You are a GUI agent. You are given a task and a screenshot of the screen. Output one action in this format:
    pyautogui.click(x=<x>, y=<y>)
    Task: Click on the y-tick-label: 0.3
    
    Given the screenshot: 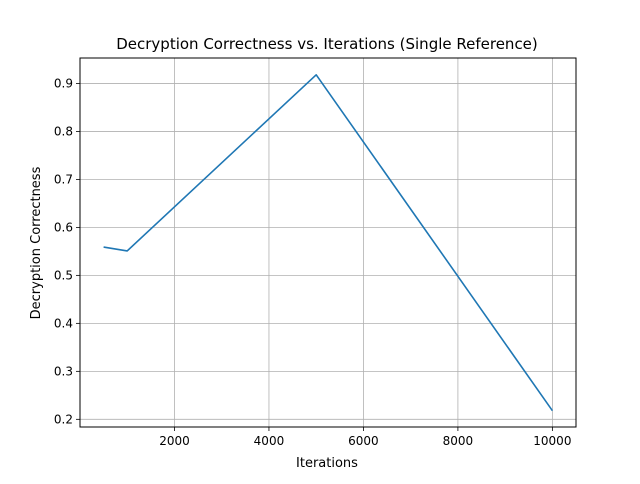 What is the action you would take?
    pyautogui.click(x=63, y=371)
    